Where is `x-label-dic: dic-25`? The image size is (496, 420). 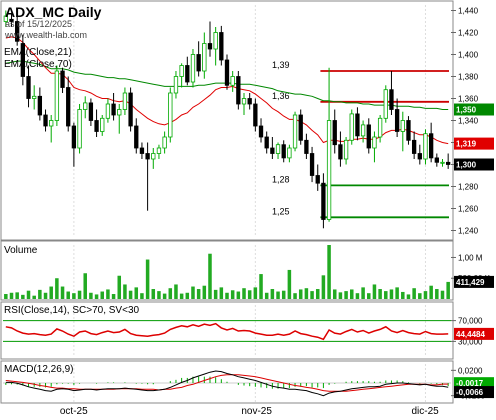
x-label-dic: dic-25 is located at coordinates (425, 411).